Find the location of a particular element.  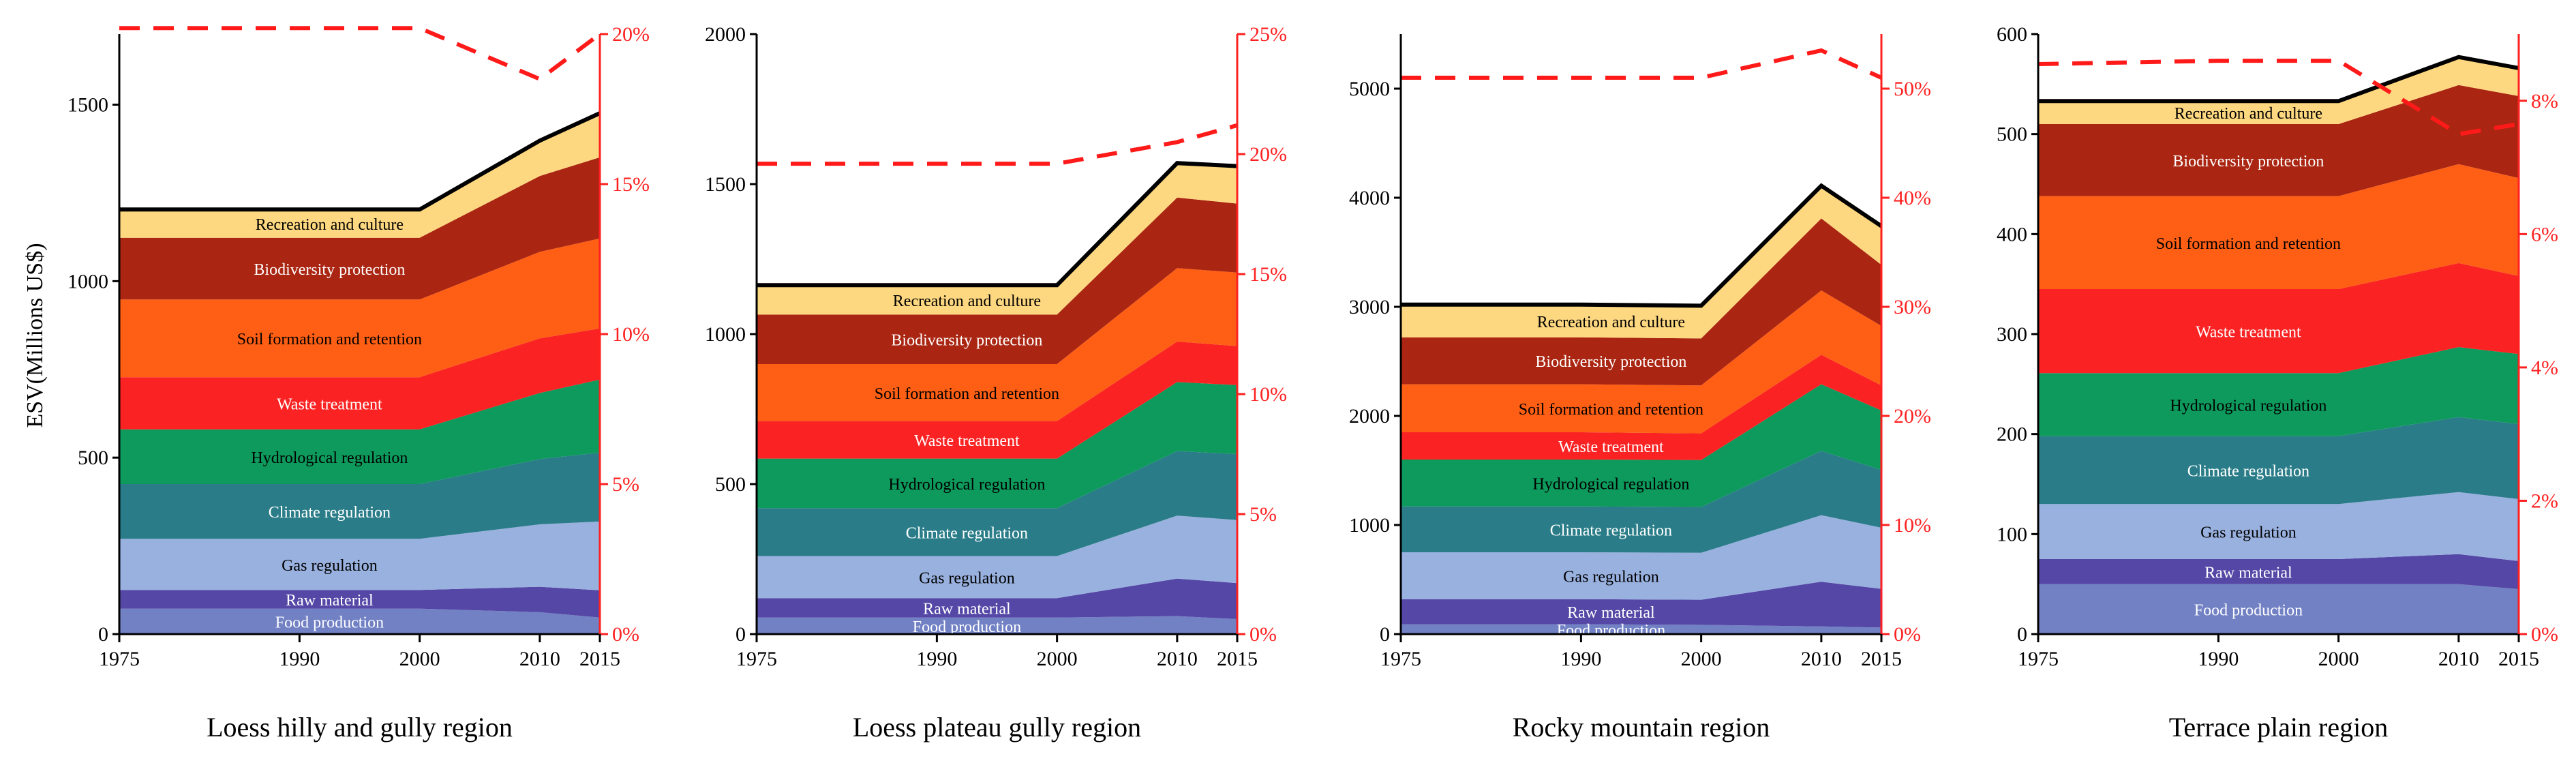

y-tick-label: 3000 is located at coordinates (1369, 307).